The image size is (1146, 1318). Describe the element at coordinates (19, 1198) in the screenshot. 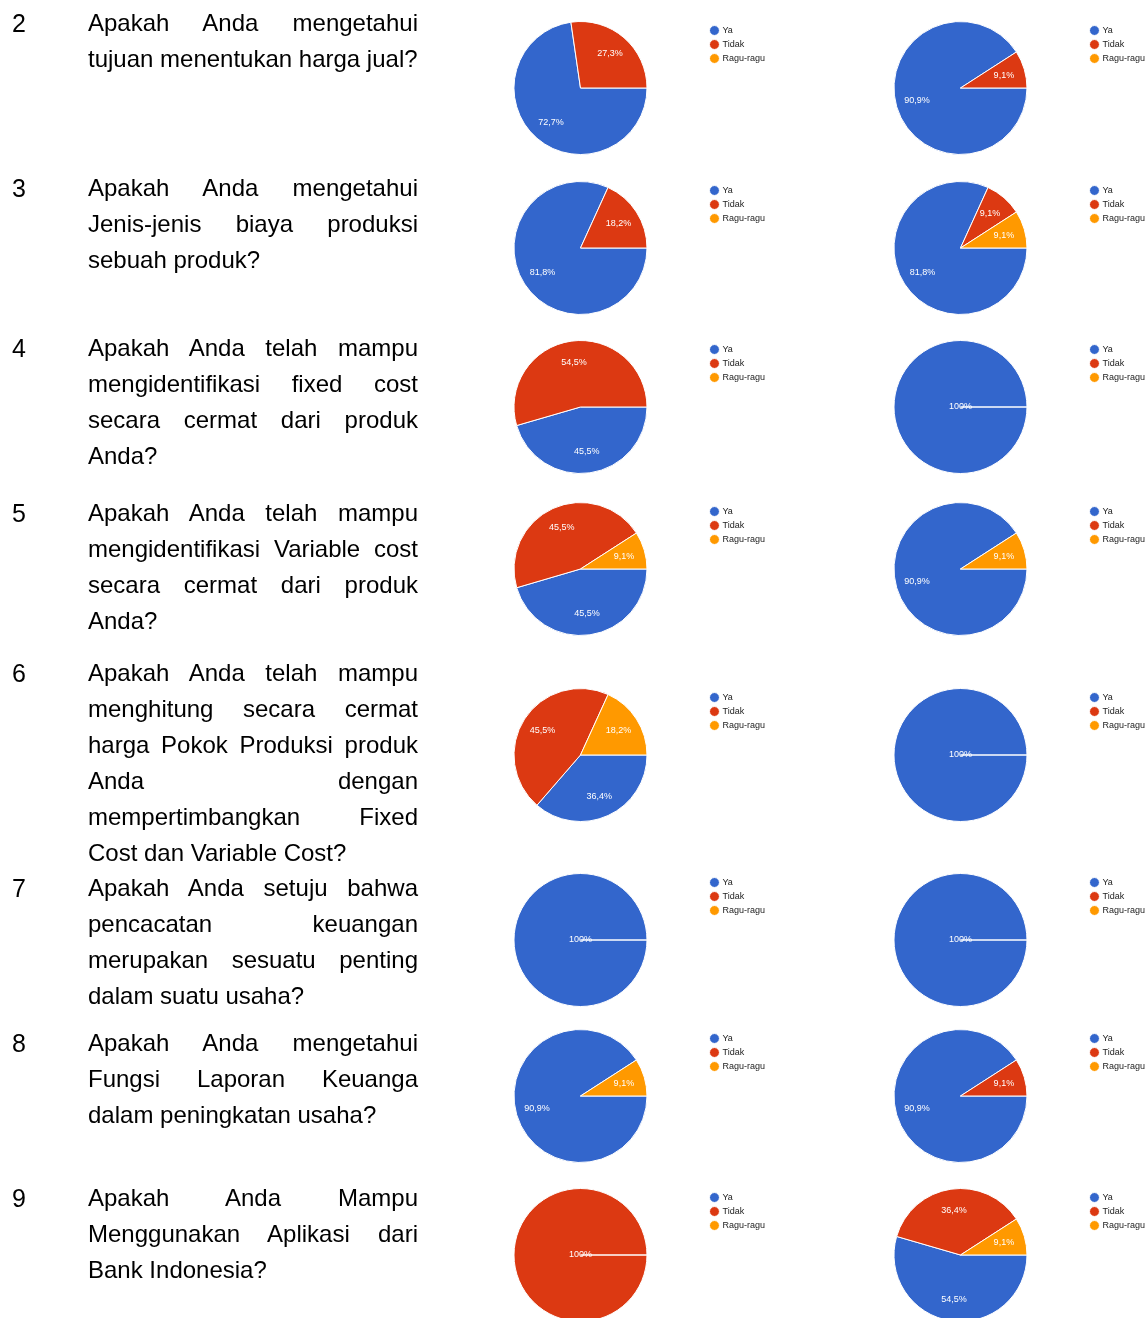

I see `text: 9` at that location.